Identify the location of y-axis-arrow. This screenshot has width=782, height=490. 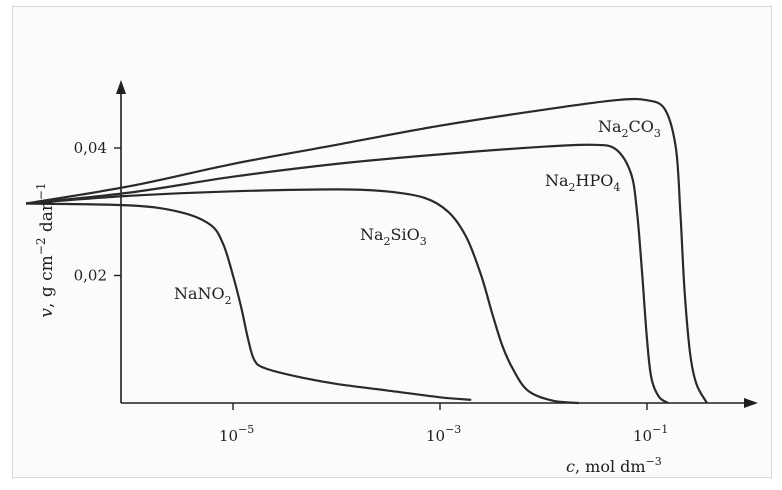
(121, 87).